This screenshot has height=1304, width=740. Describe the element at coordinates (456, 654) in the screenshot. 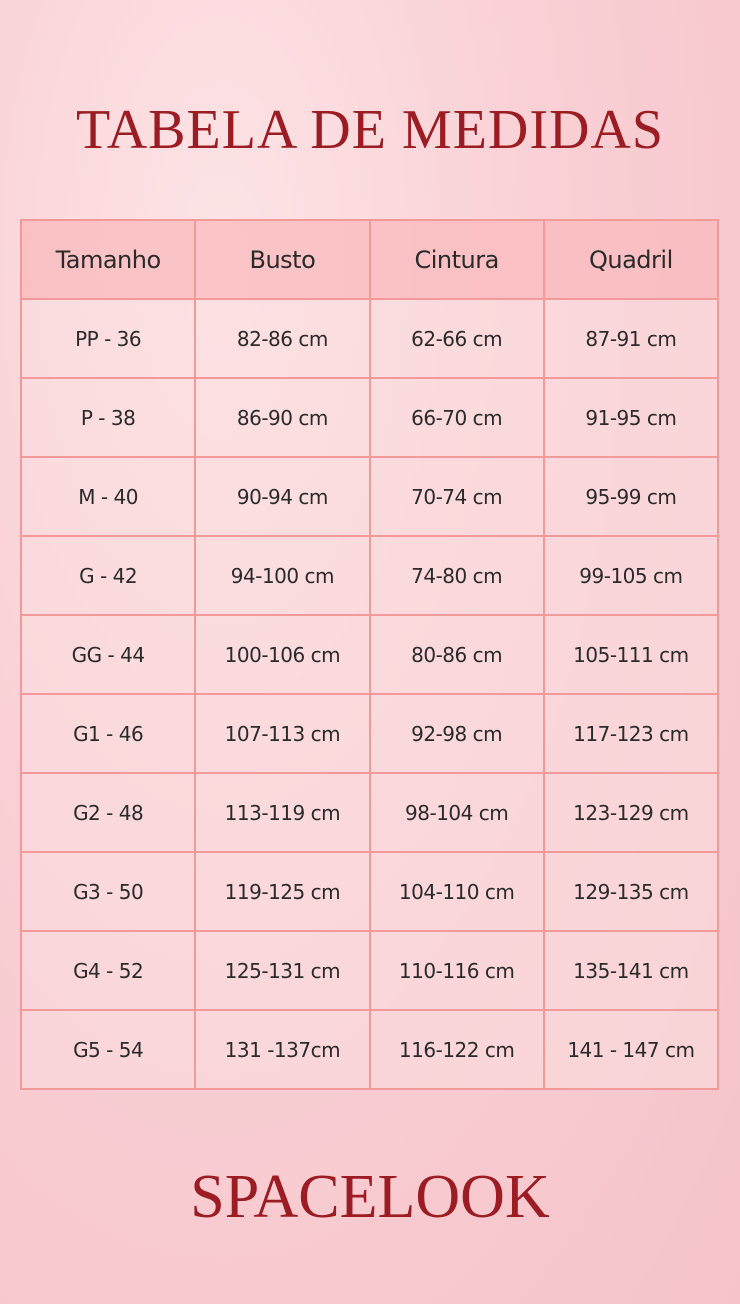

I see `cell-waist: 80-86 cm` at that location.